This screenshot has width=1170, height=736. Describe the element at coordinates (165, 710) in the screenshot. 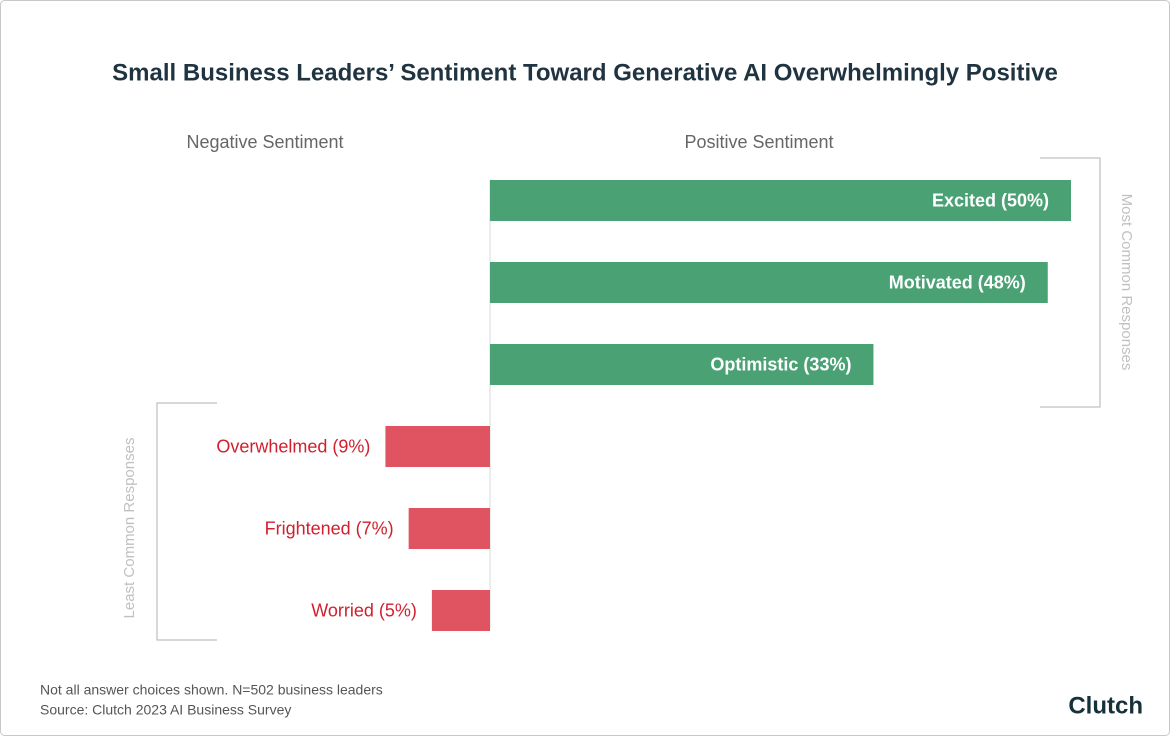

I see `footnote: Source: Clutch 2023 AI Business Survey` at that location.